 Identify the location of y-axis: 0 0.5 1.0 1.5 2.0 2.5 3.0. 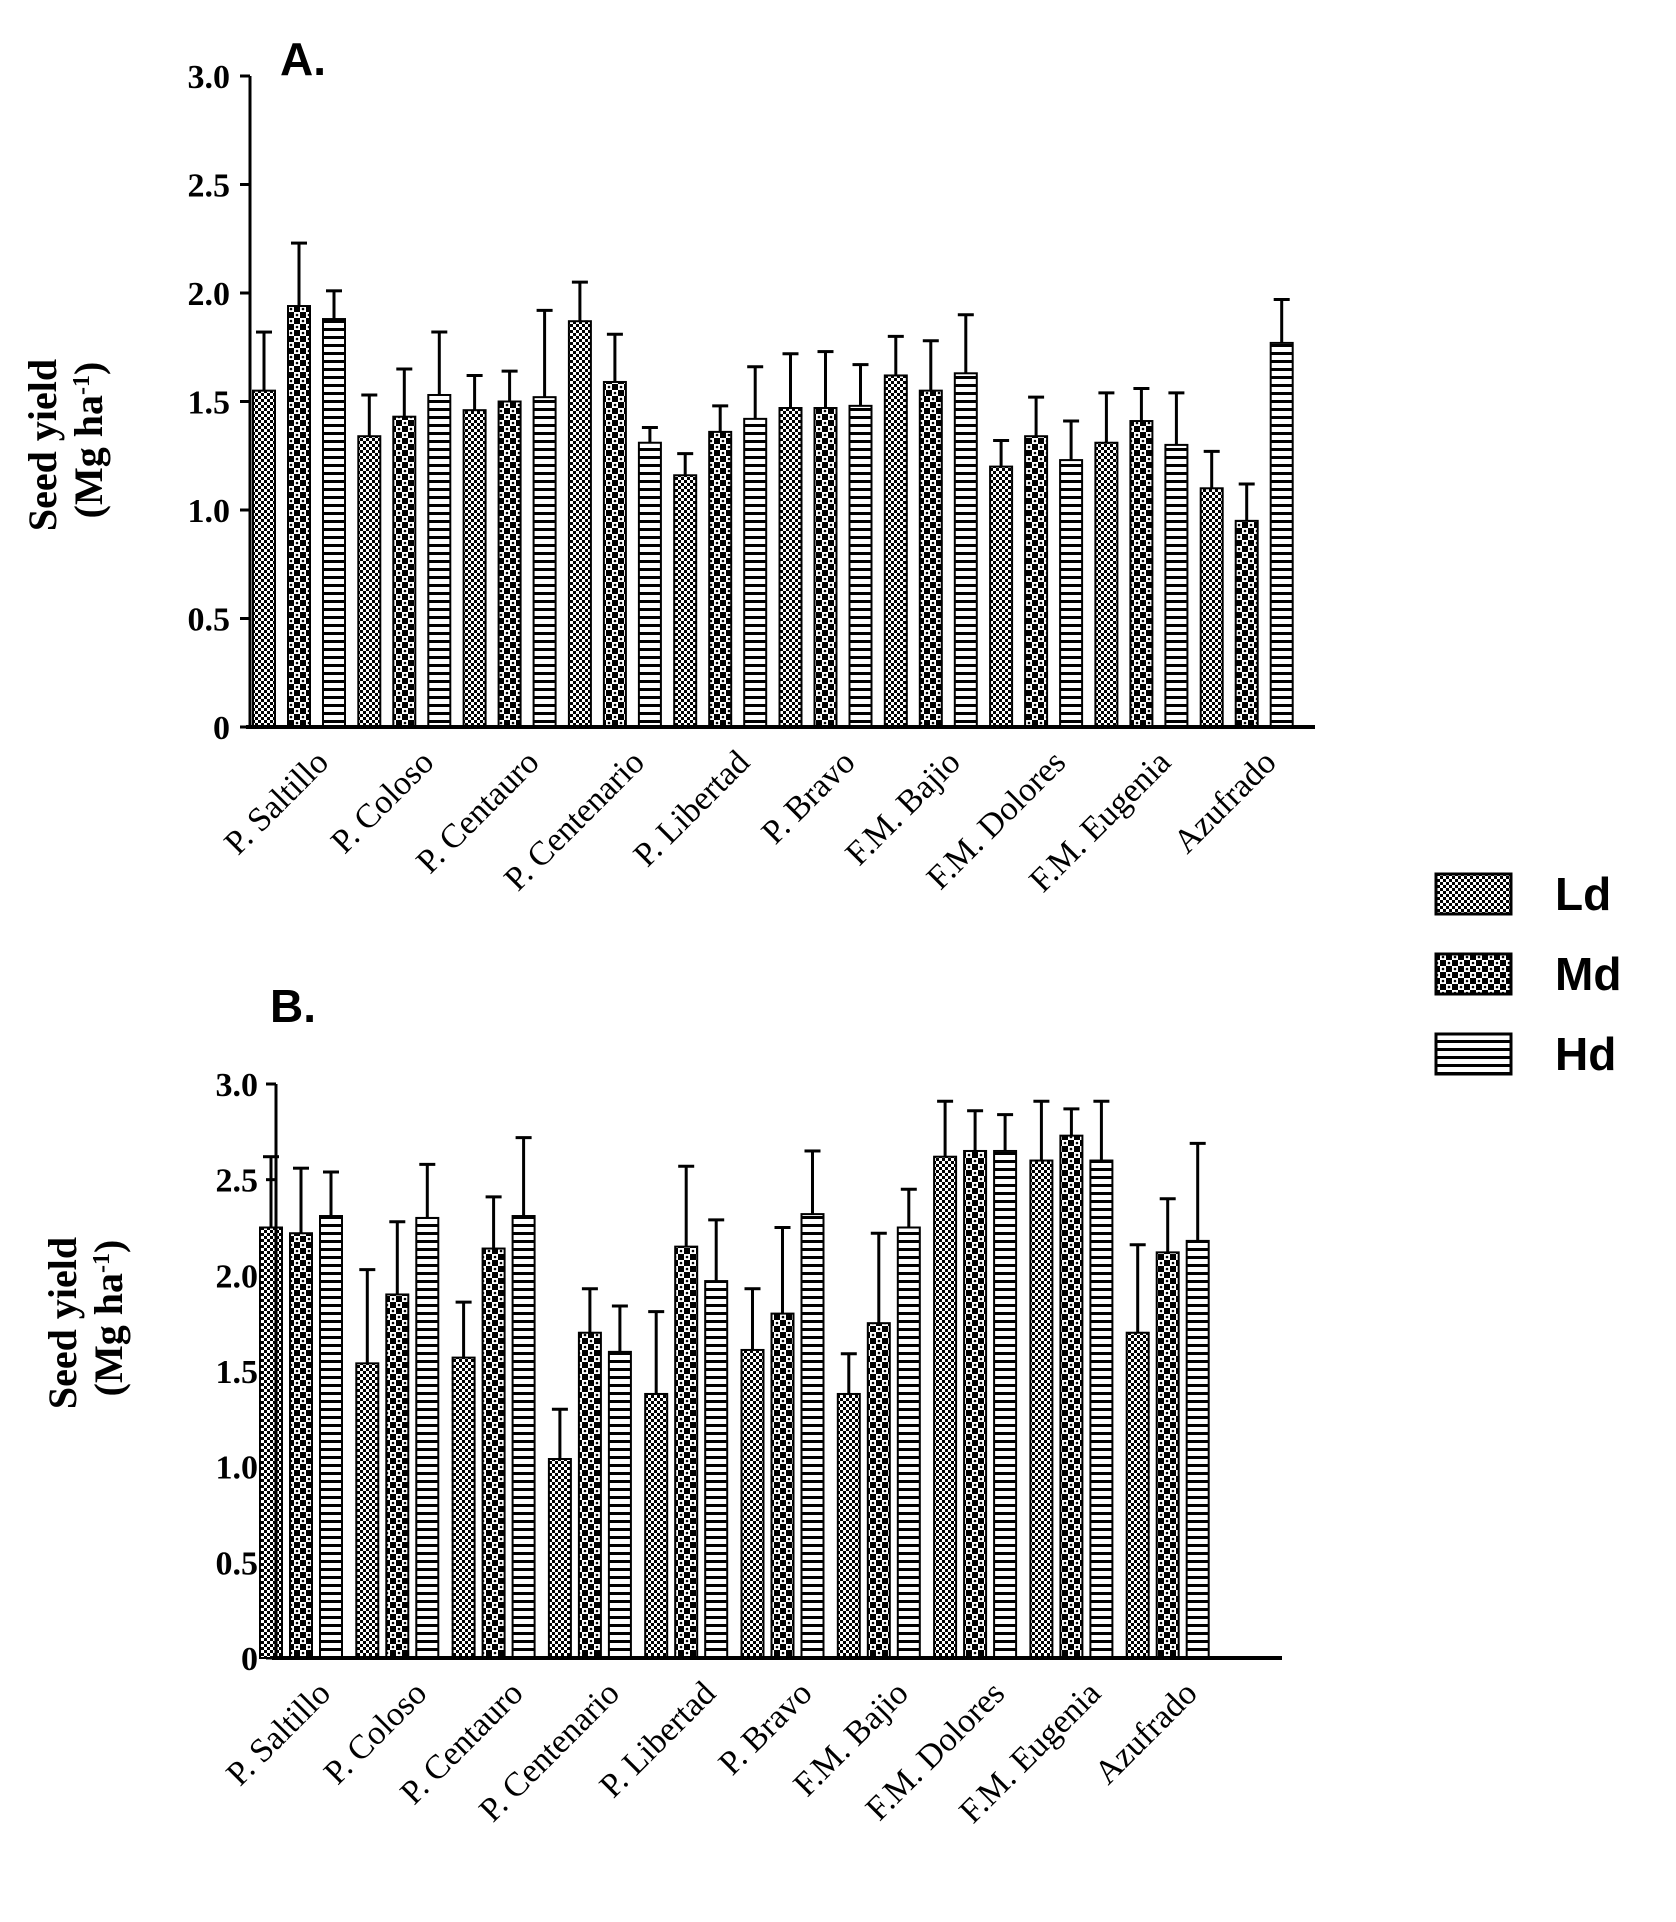
(219, 403).